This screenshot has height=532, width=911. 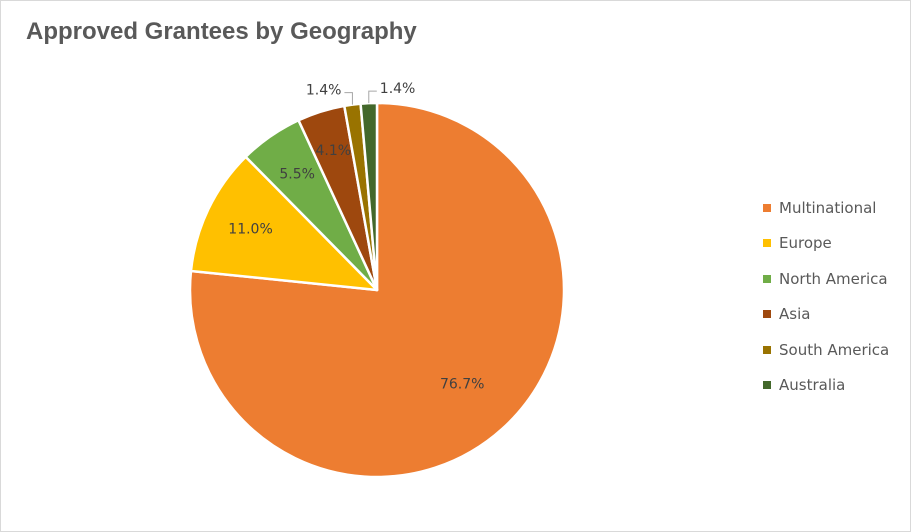 What do you see at coordinates (348, 98) in the screenshot?
I see `leader-line-south-america` at bounding box center [348, 98].